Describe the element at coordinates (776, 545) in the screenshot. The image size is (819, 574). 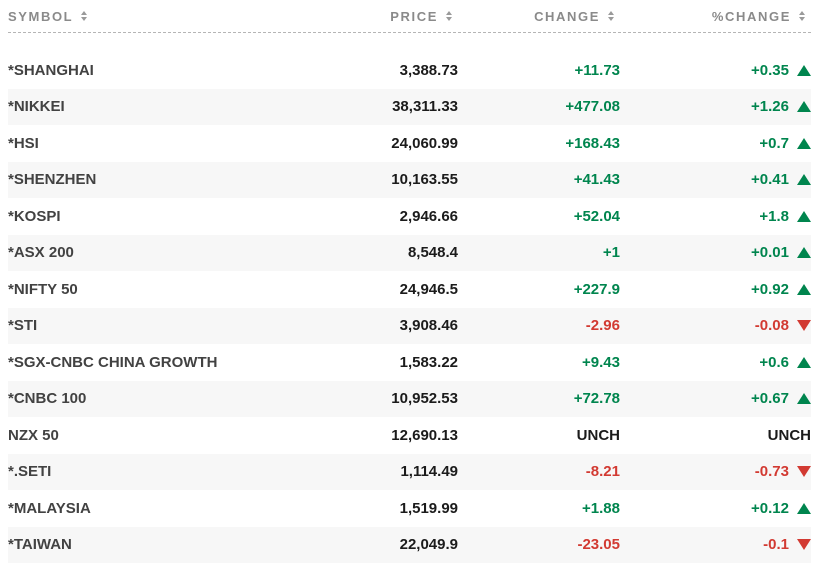
I see `pct-change-value: -0.1` at that location.